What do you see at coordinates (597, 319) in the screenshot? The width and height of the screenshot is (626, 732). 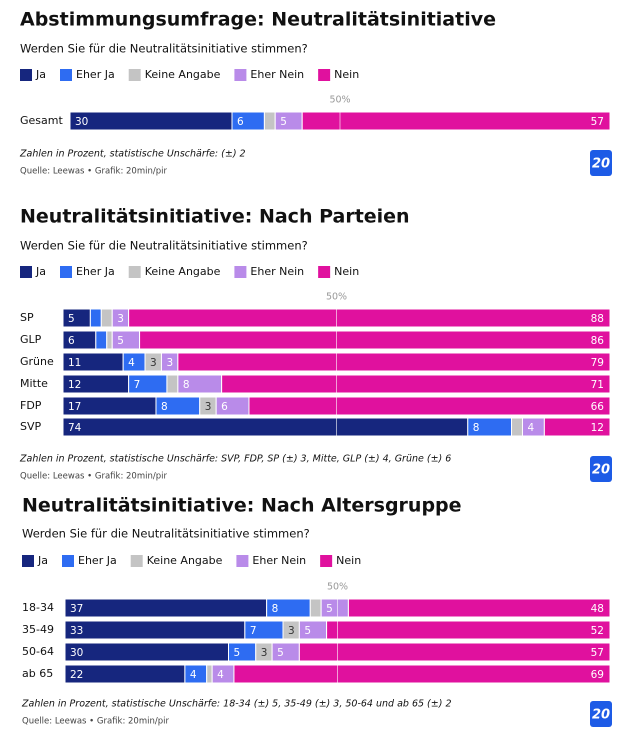 I see `value-label: 88` at bounding box center [597, 319].